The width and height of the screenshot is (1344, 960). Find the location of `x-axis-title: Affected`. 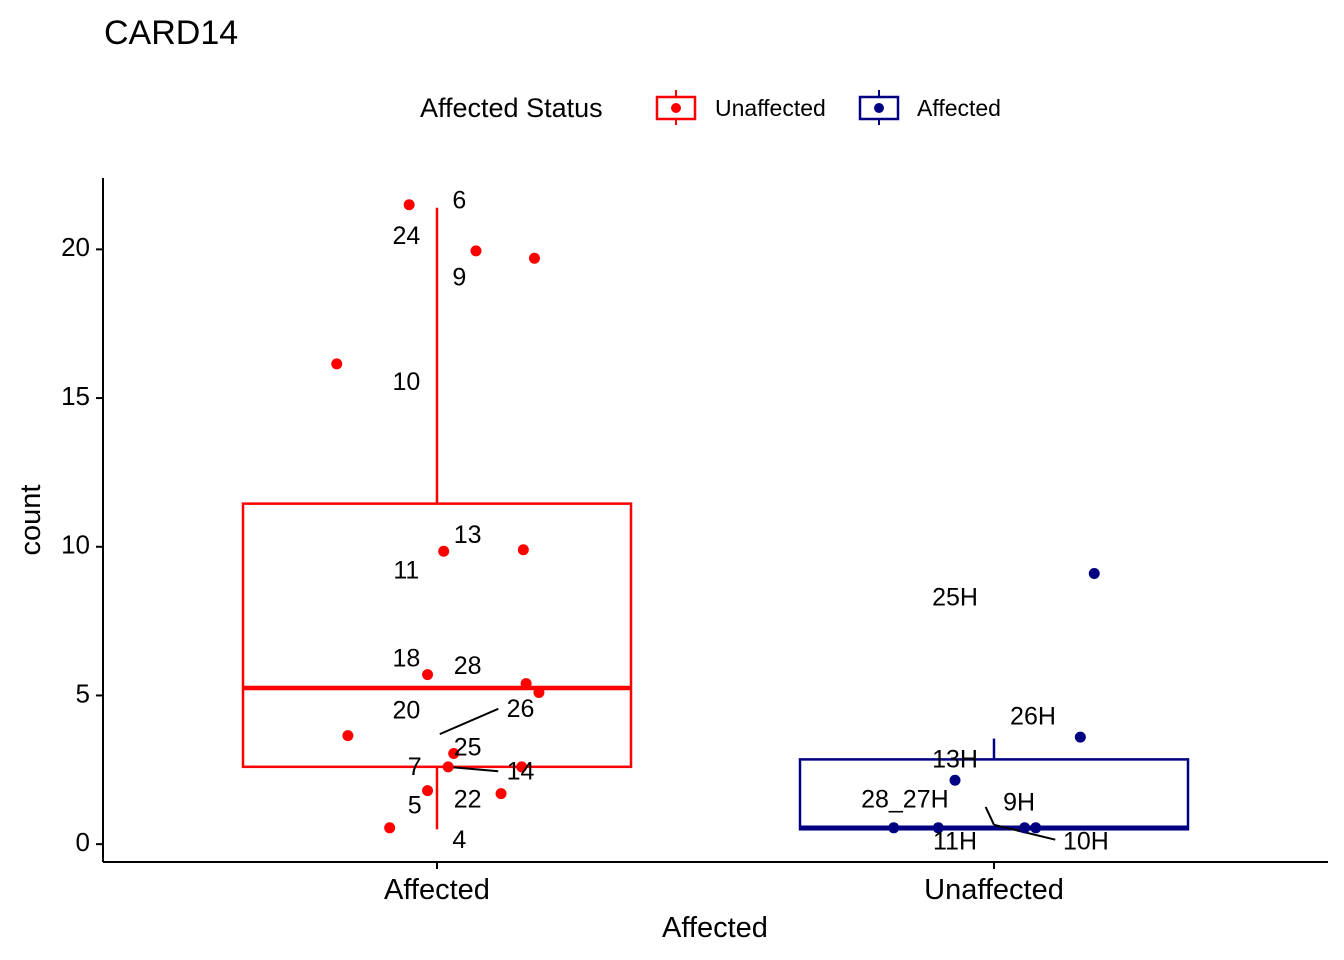

x-axis-title: Affected is located at coordinates (715, 928).